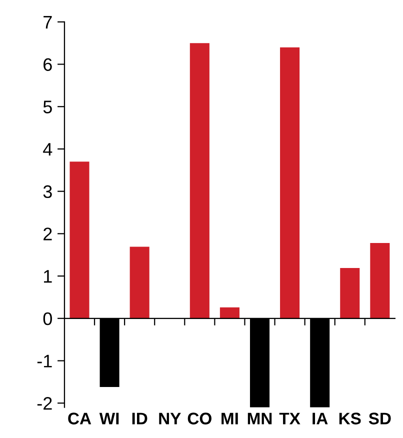 The width and height of the screenshot is (403, 438). What do you see at coordinates (48, 276) in the screenshot?
I see `y-tick-label: 1` at bounding box center [48, 276].